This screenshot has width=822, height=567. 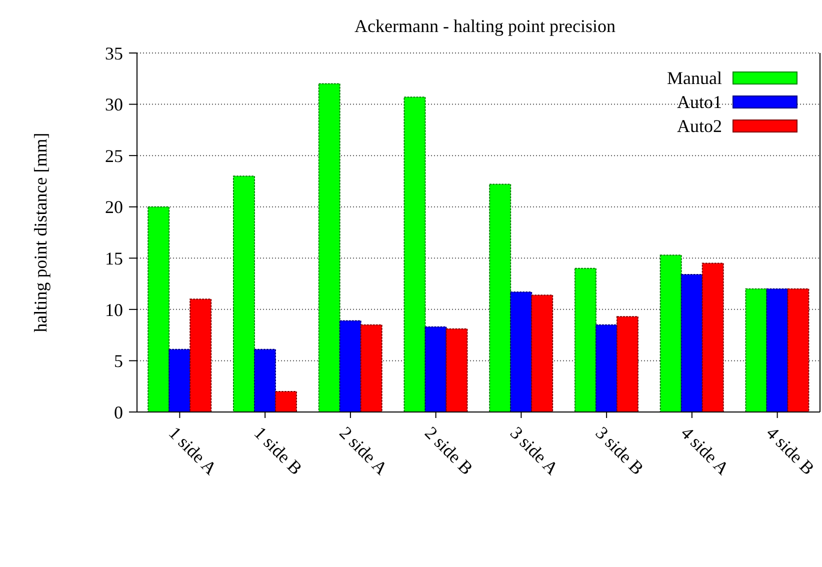 I want to click on x-tick-label: 1 side B, so click(x=278, y=450).